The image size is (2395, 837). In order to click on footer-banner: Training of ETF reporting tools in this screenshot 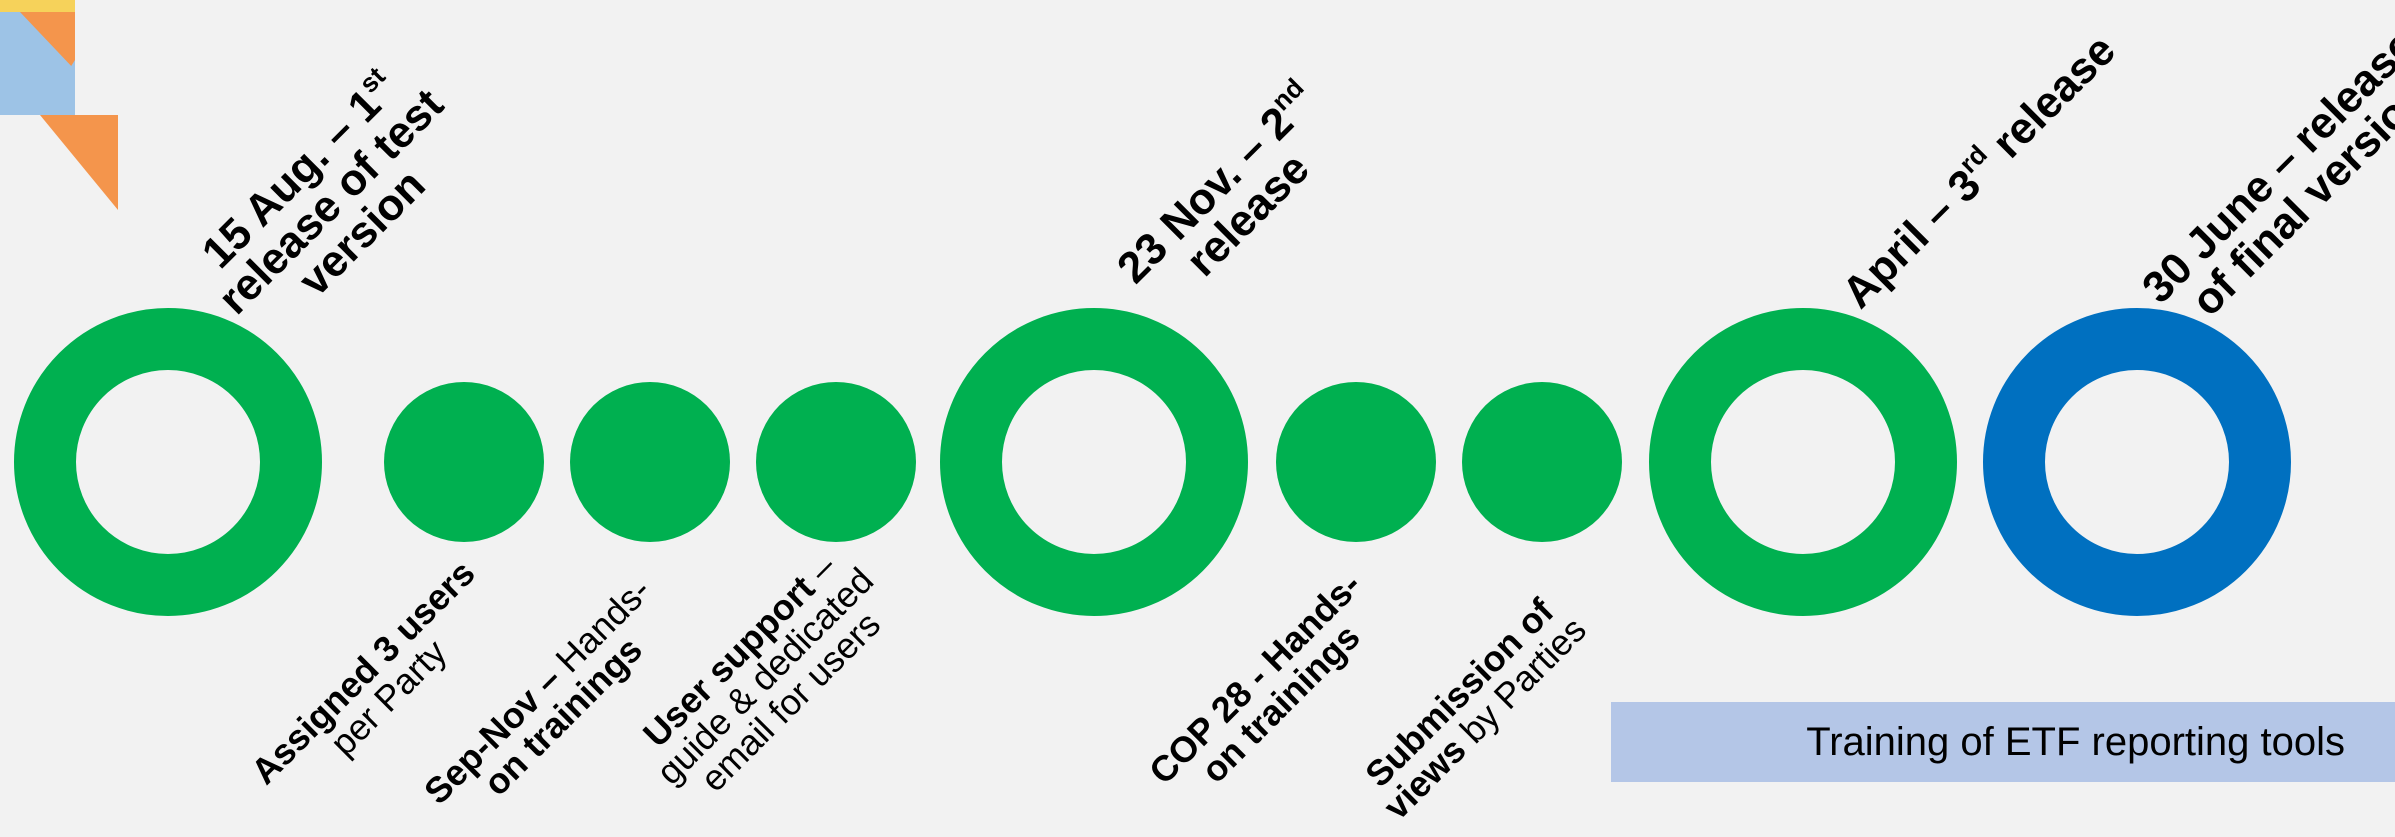, I will do `click(2003, 742)`.